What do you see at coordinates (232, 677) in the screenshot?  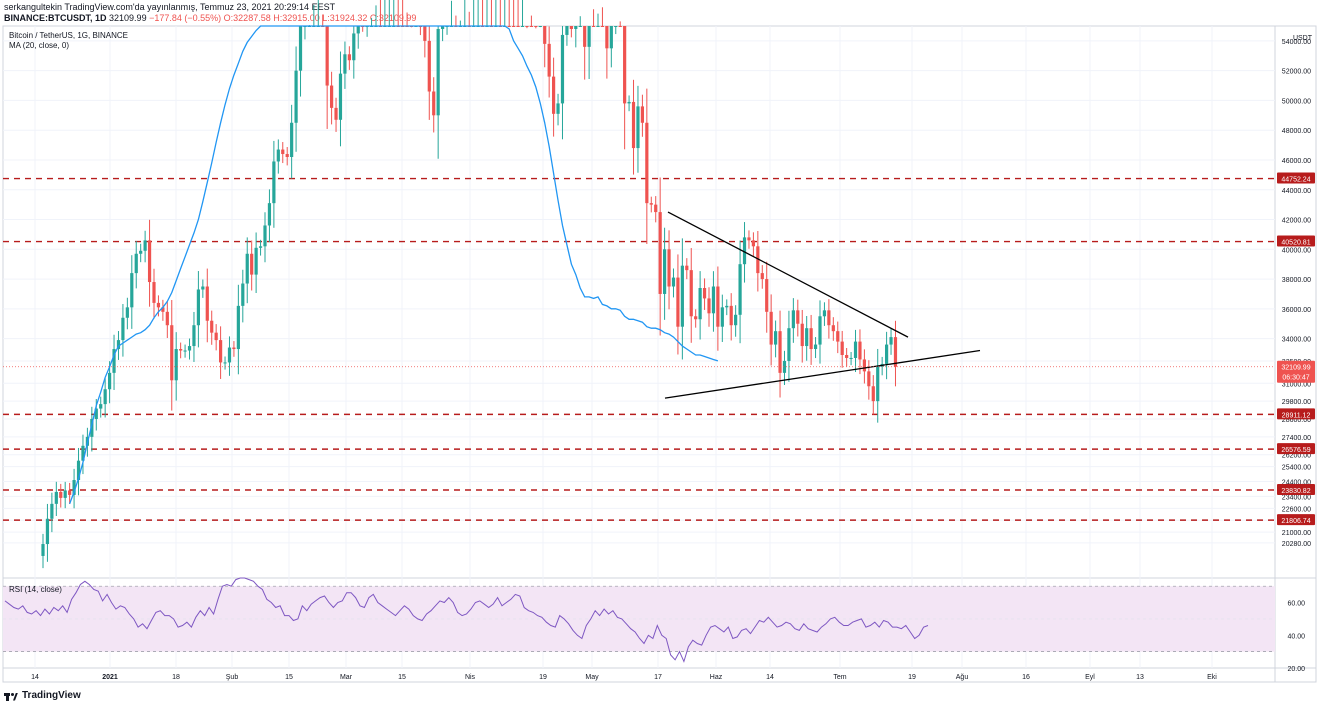 I see `time-tick-label: Şub` at bounding box center [232, 677].